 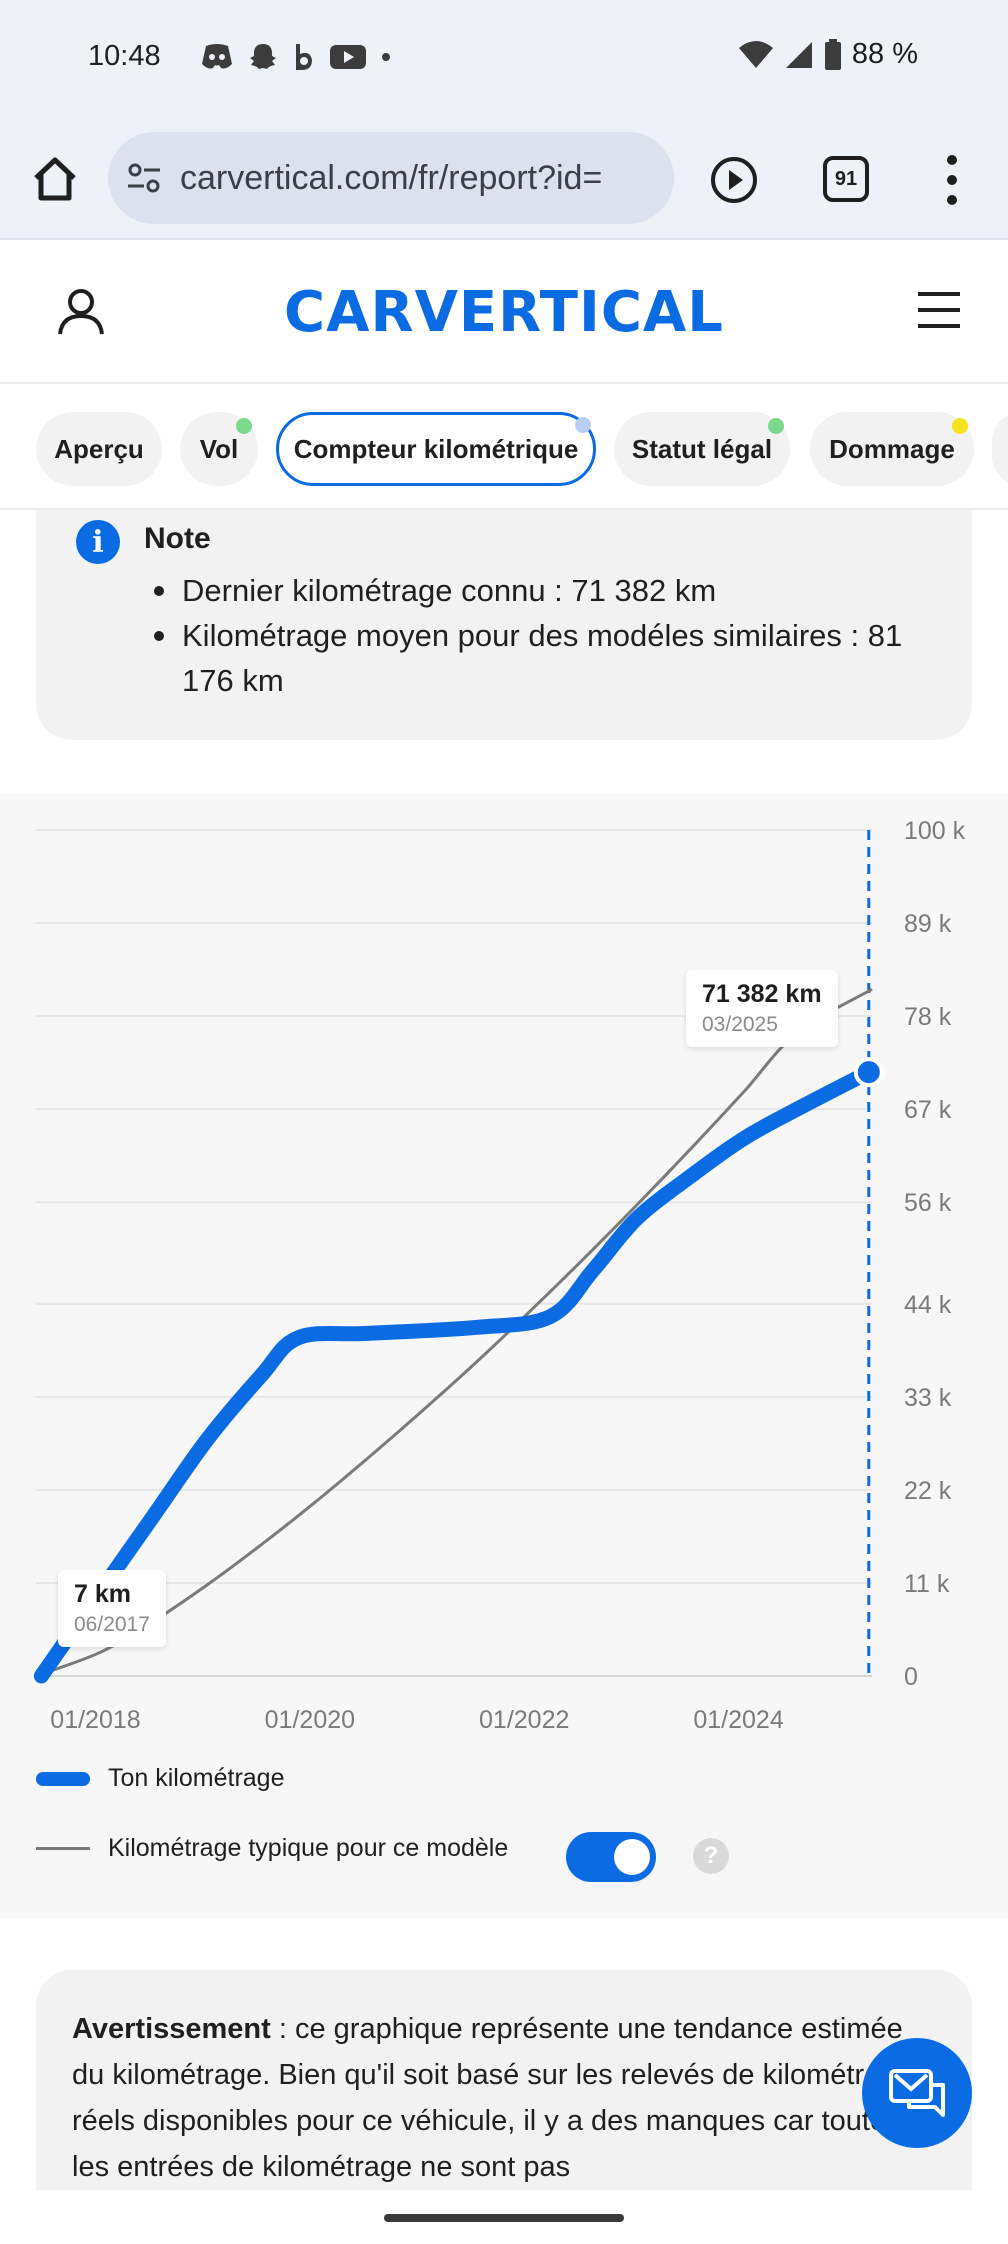 I want to click on hamburger-menu-icon, so click(x=939, y=310).